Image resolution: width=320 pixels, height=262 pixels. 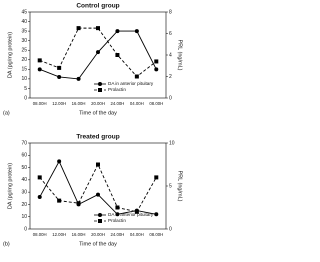 I want to click on y2-tick-label: 2, so click(x=170, y=77).